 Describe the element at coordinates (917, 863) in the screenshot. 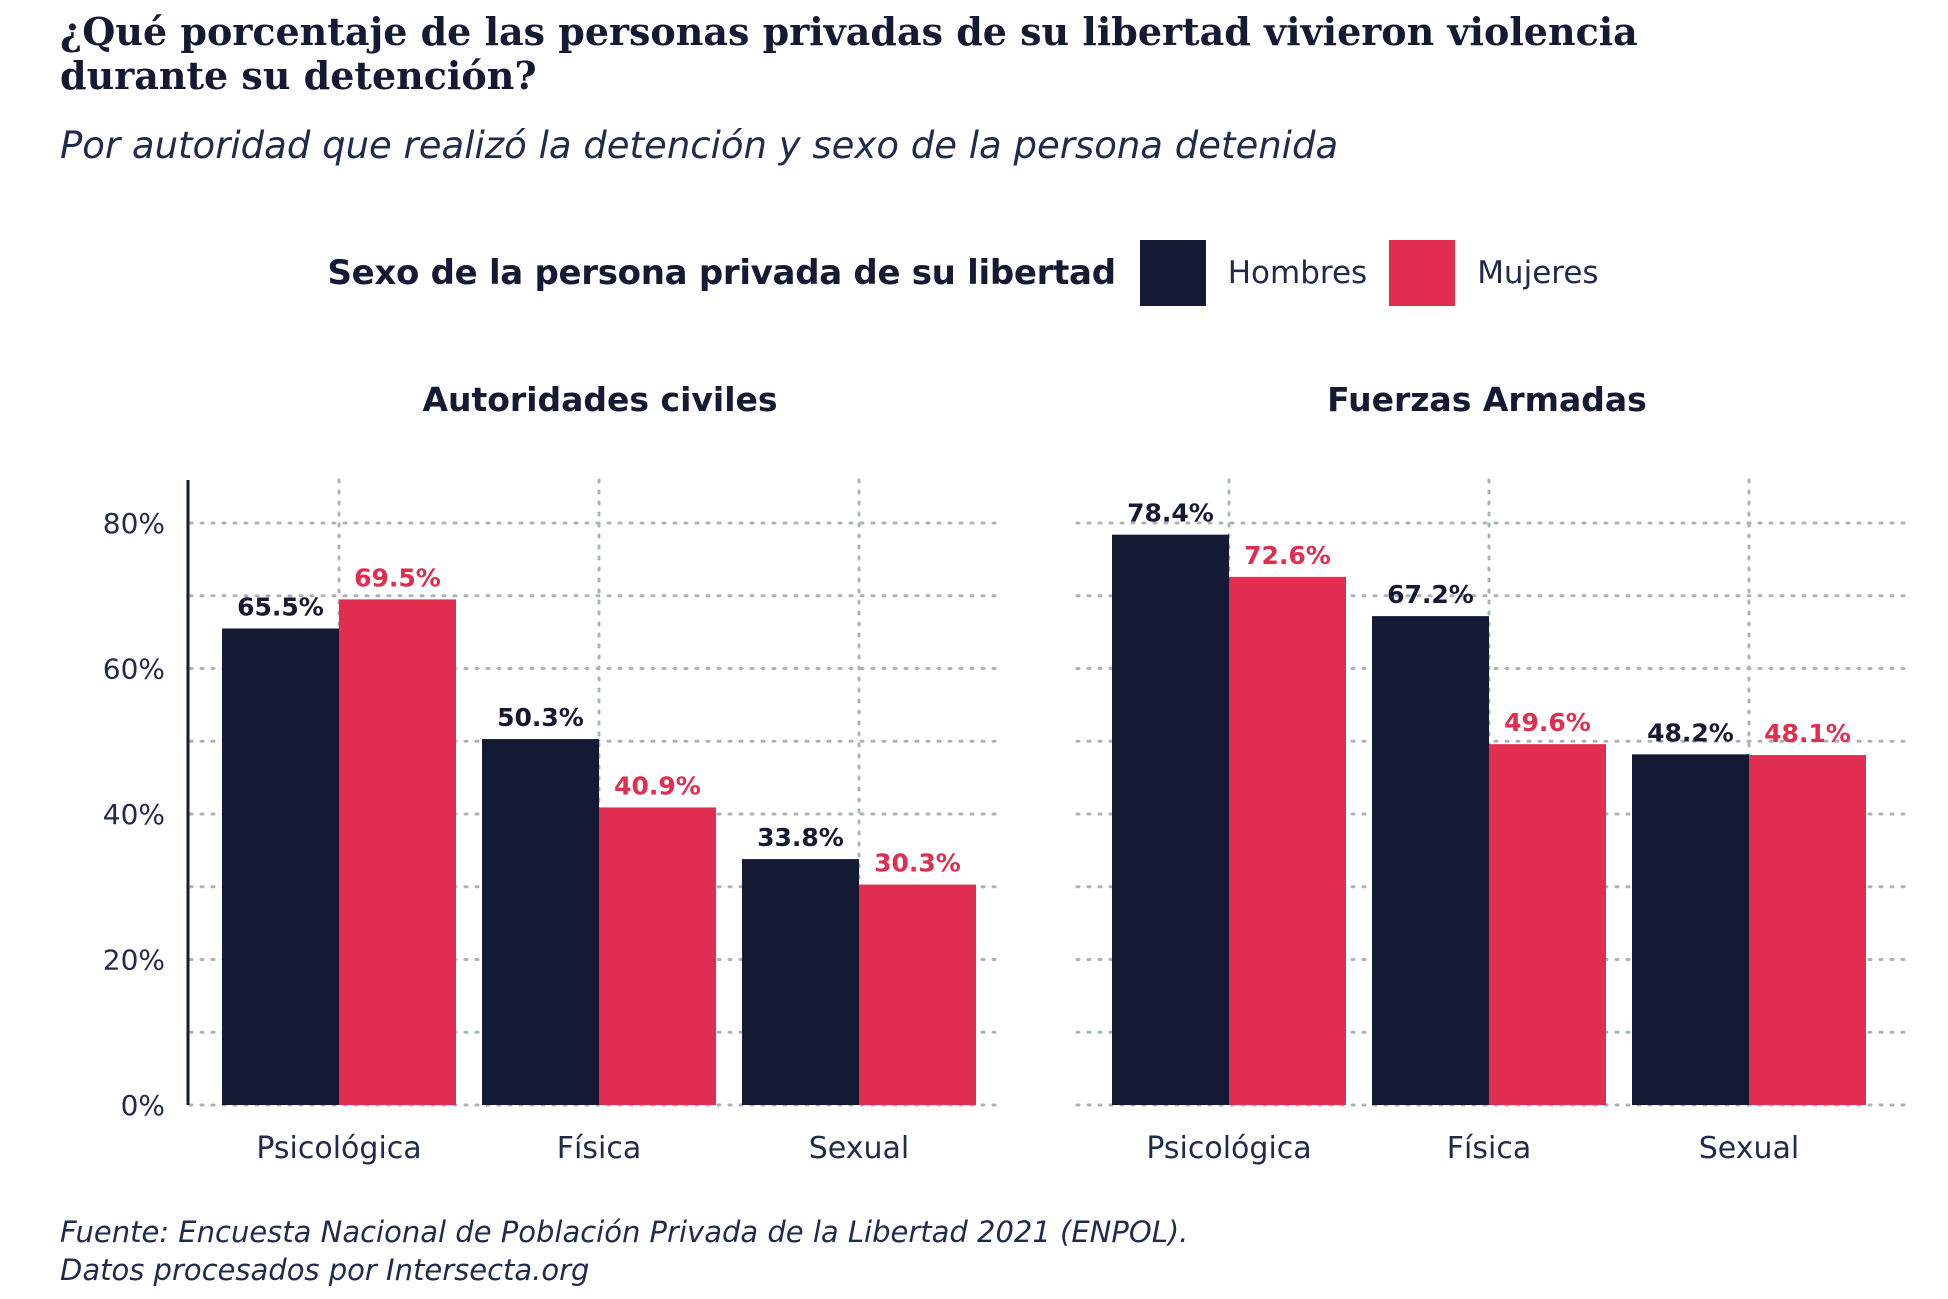

I see `data-label: 30.3%` at that location.